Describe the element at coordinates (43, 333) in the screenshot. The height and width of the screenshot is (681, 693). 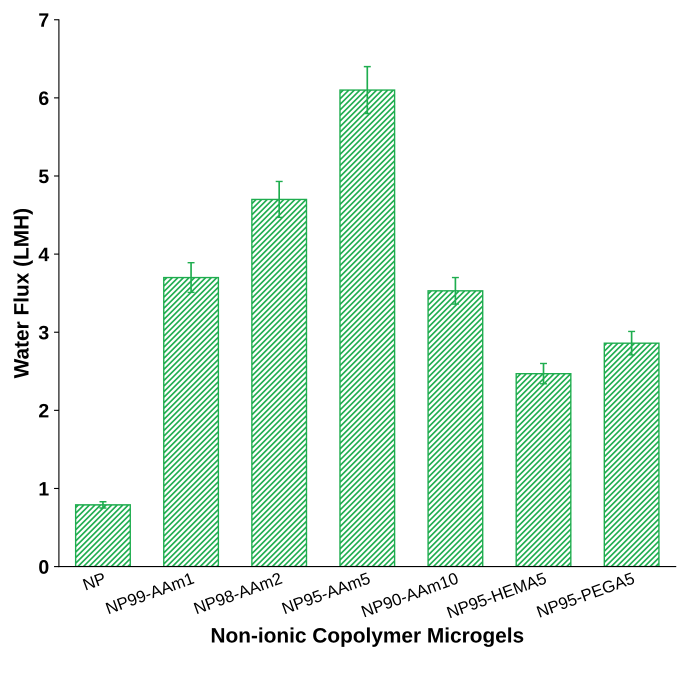
I see `y-tick-label: 3` at that location.